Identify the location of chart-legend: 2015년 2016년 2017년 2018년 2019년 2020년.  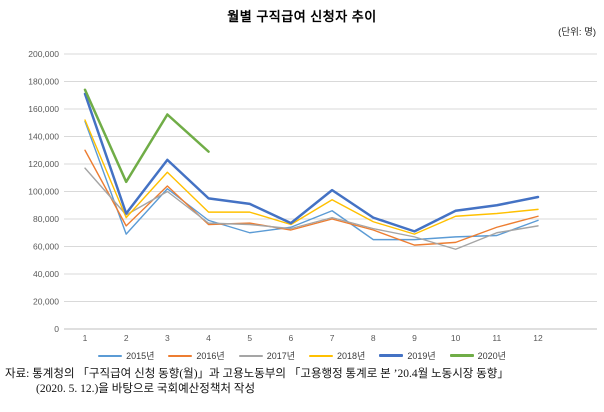
(302, 355).